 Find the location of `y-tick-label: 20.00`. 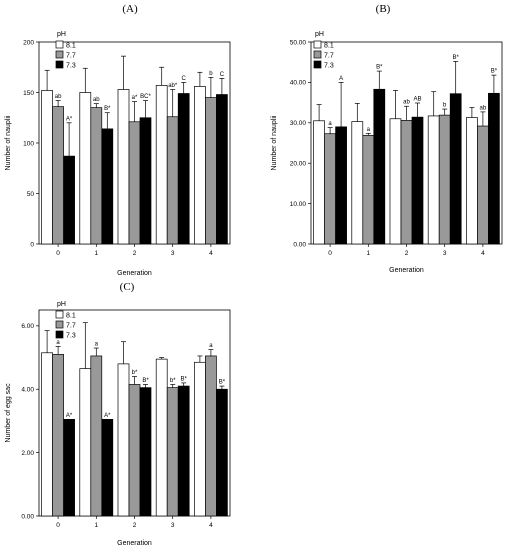

y-tick-label: 20.00 is located at coordinates (298, 164).